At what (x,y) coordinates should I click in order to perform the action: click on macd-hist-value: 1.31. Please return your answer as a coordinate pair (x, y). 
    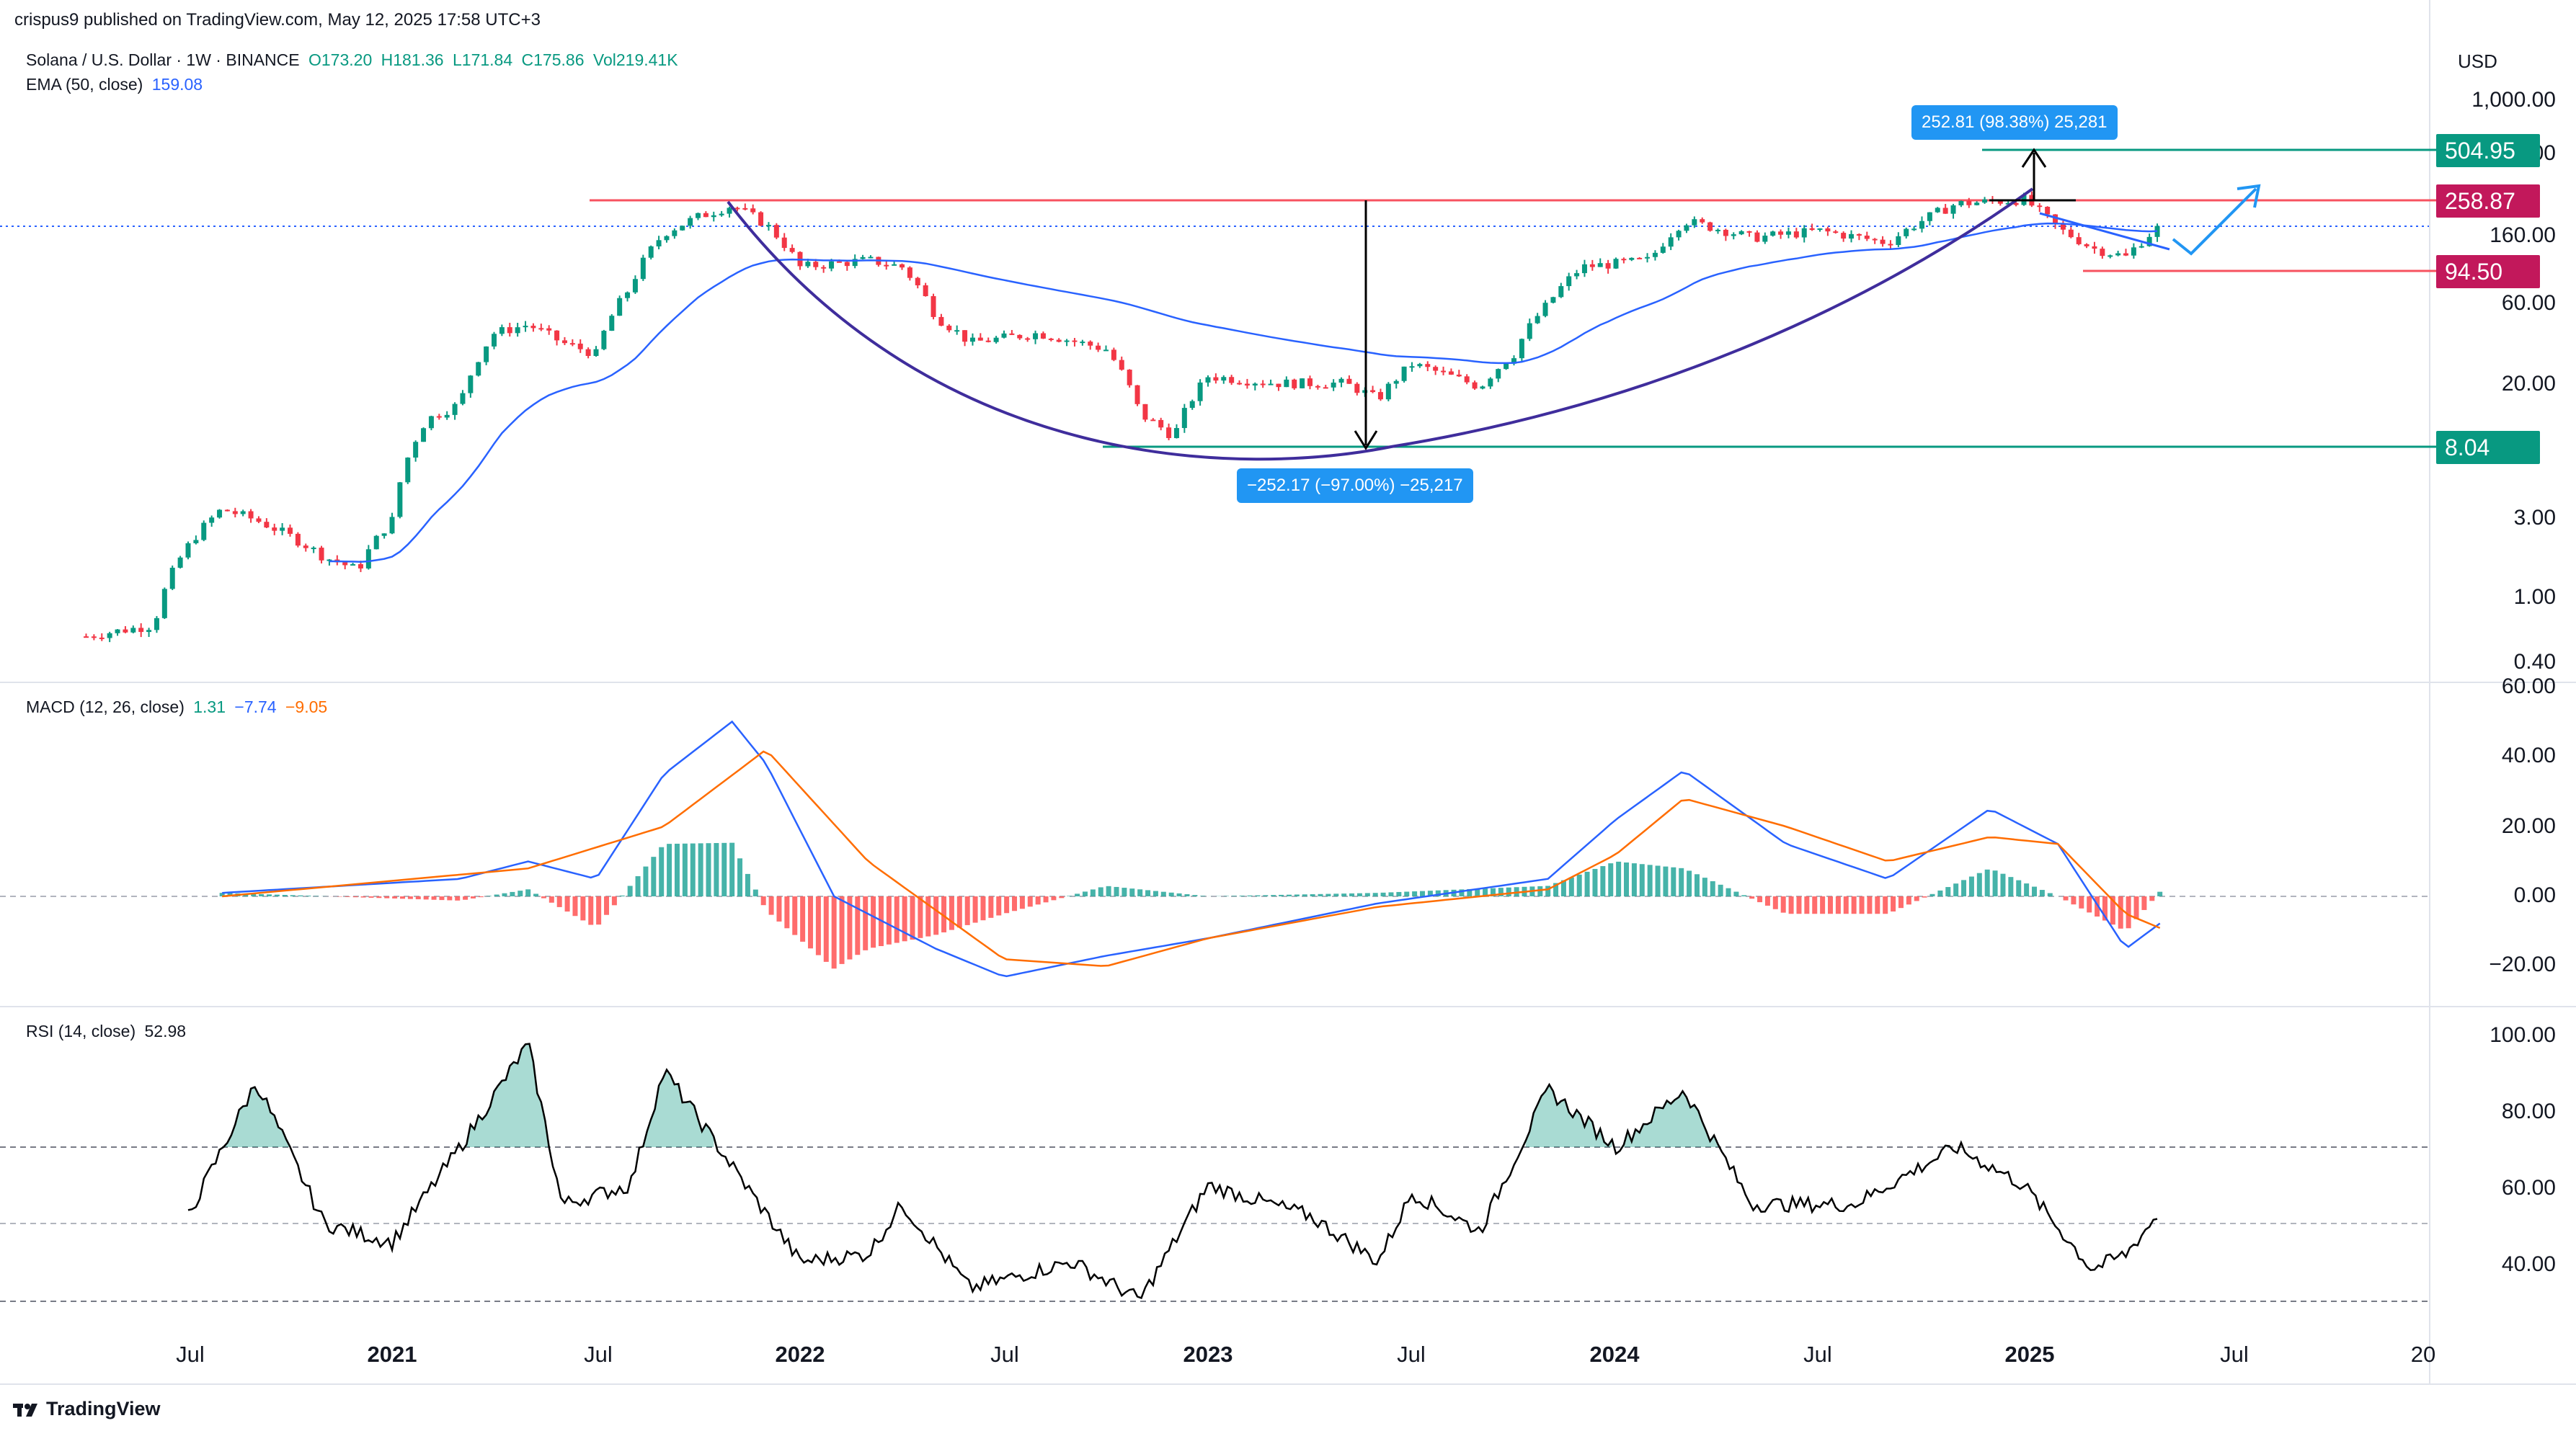
    Looking at the image, I should click on (209, 706).